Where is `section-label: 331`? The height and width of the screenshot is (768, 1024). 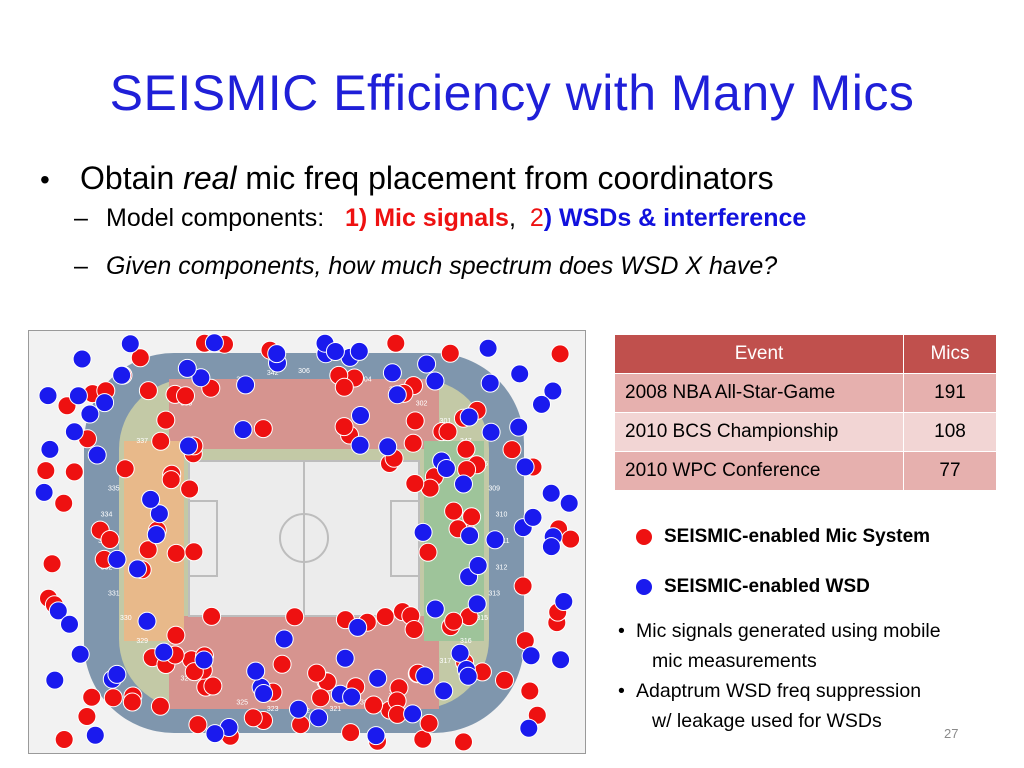
section-label: 331 is located at coordinates (114, 594).